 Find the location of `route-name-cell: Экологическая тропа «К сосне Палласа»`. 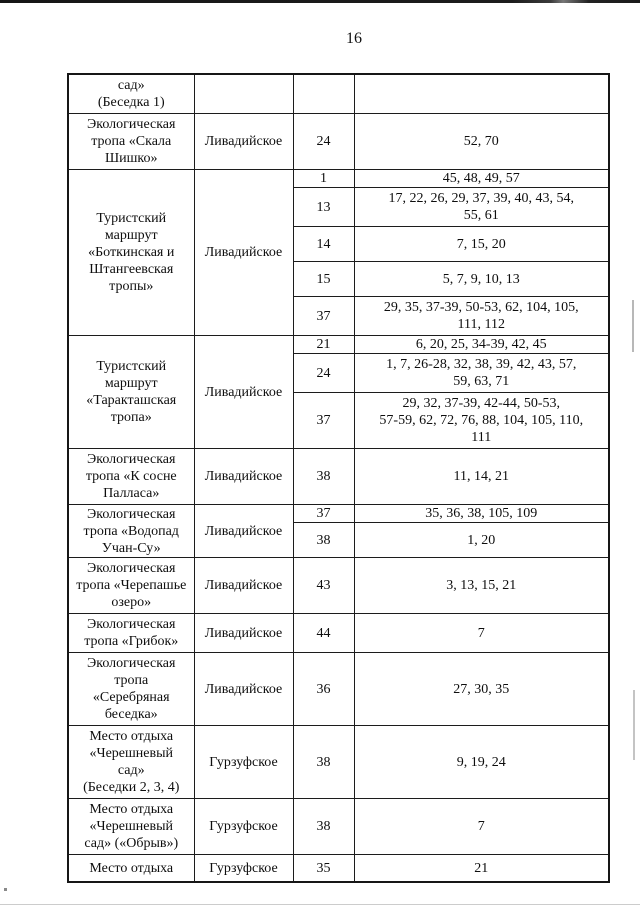

route-name-cell: Экологическая тропа «К сосне Палласа» is located at coordinates (131, 476).